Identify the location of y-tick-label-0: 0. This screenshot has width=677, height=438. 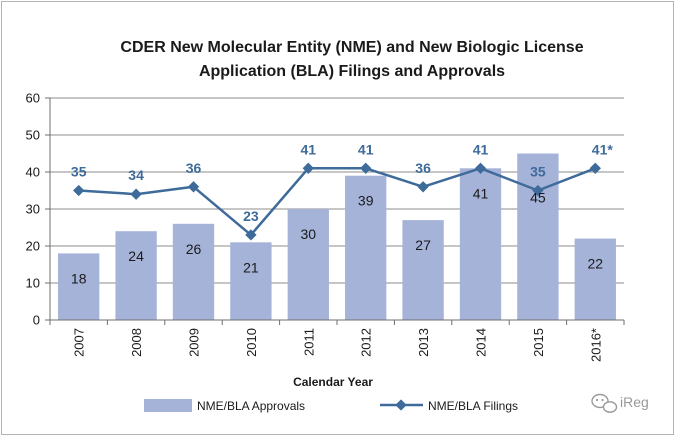
(36, 320).